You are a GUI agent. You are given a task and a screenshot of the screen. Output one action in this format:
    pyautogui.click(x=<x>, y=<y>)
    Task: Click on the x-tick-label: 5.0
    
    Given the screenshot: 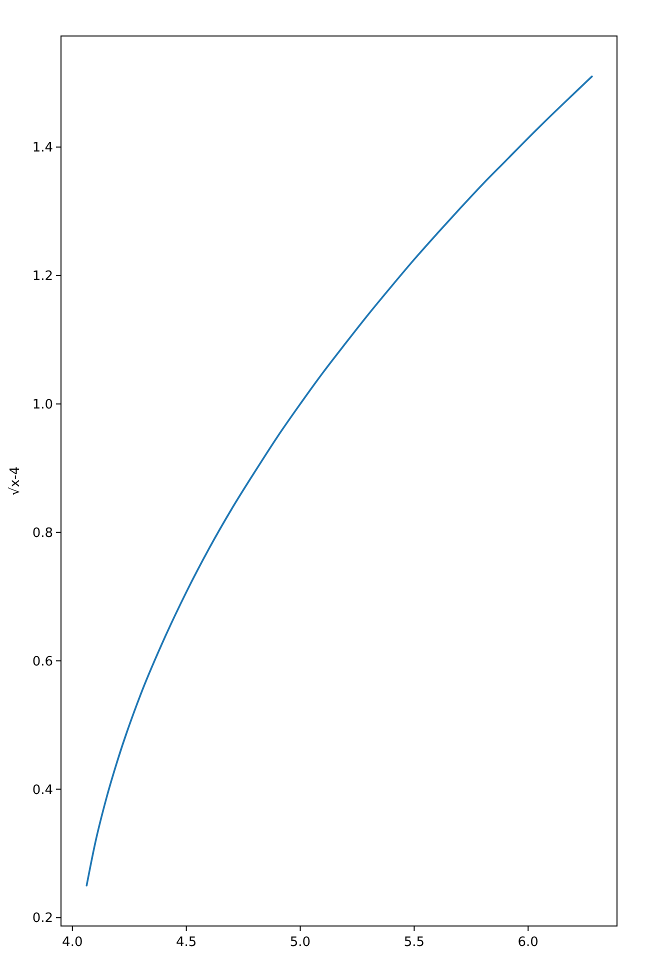 What is the action you would take?
    pyautogui.click(x=300, y=942)
    